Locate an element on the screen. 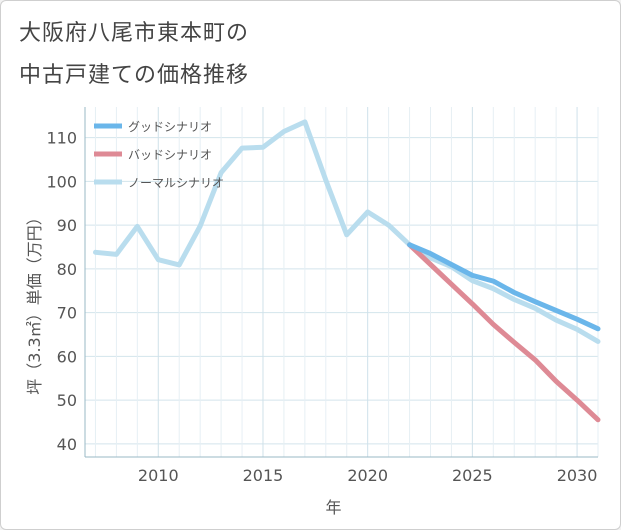 The width and height of the screenshot is (621, 530). chart-title-line-2: 中古戸建ての価格推移 is located at coordinates (134, 75).